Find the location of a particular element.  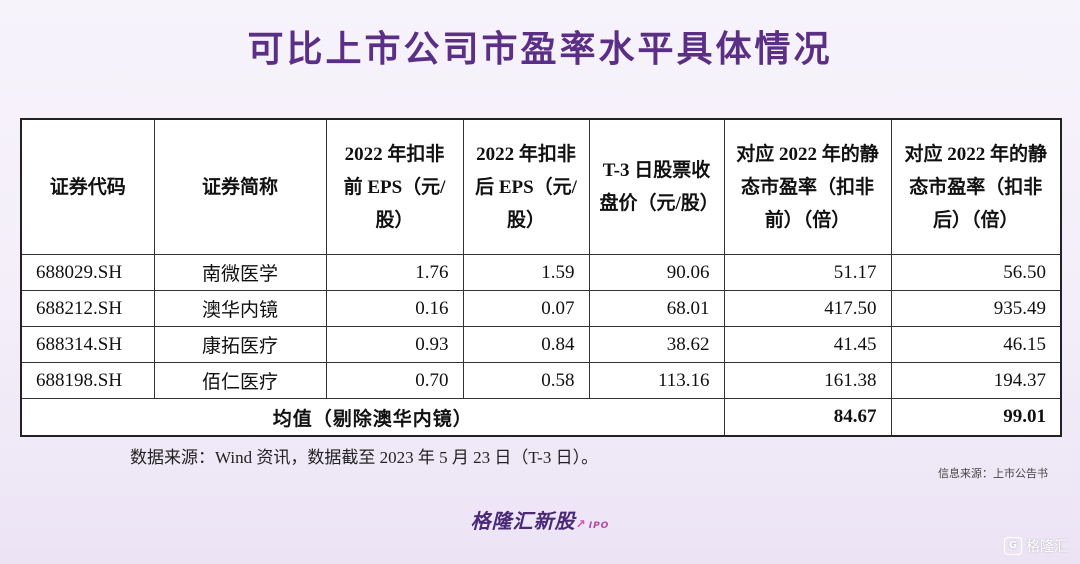

cell-pe-post: 935.49 is located at coordinates (976, 308).